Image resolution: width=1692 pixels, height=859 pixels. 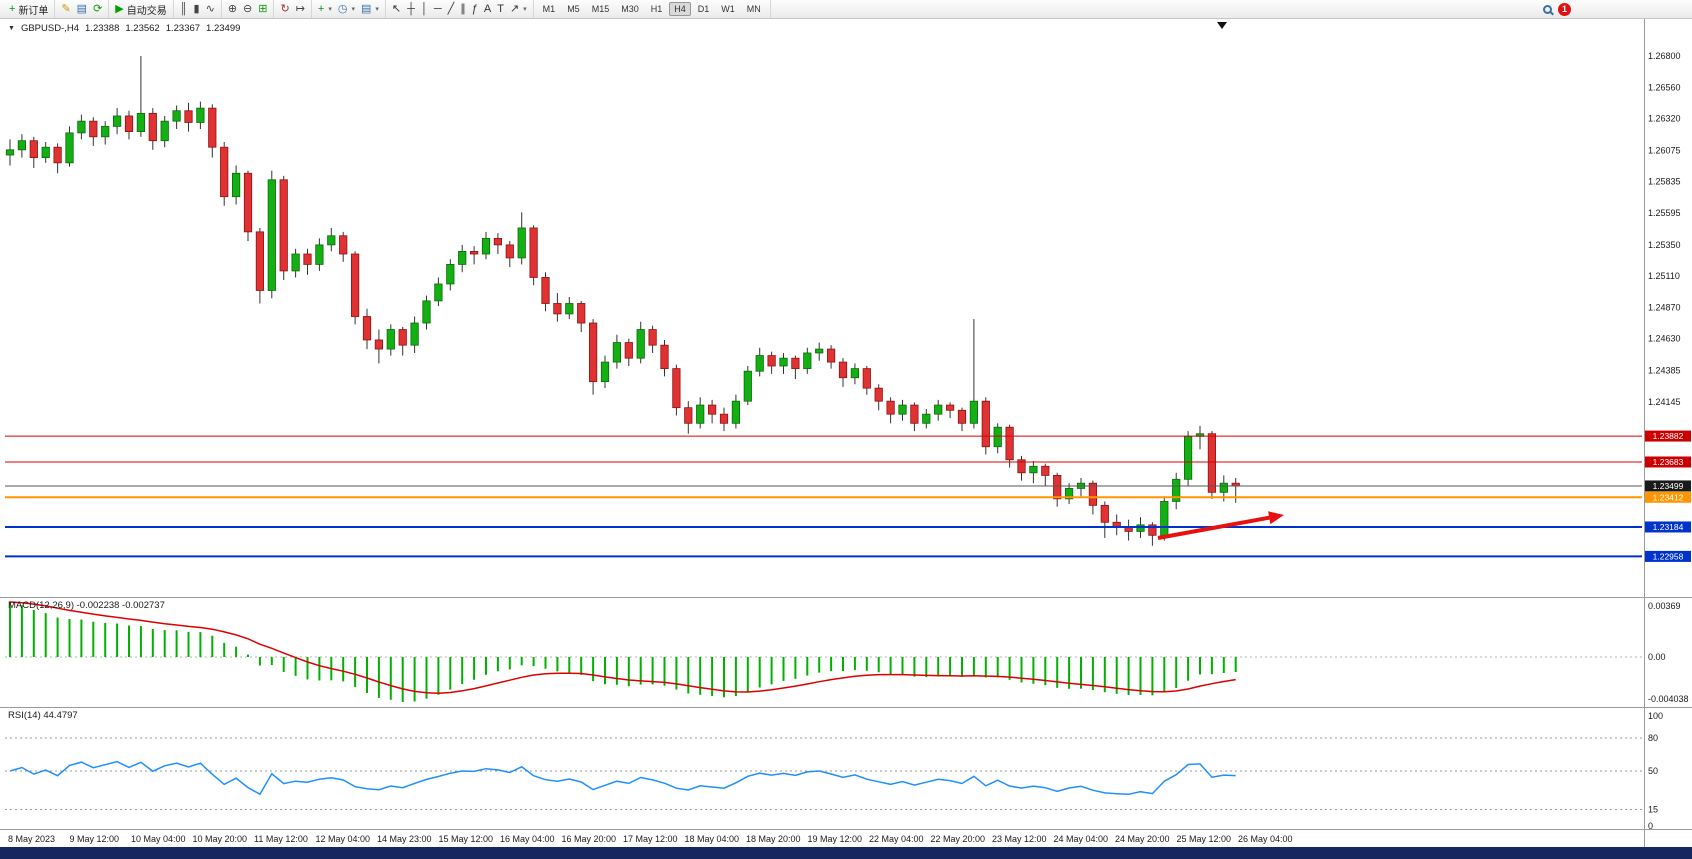 I want to click on periods-button: ◷ ▾, so click(x=346, y=9).